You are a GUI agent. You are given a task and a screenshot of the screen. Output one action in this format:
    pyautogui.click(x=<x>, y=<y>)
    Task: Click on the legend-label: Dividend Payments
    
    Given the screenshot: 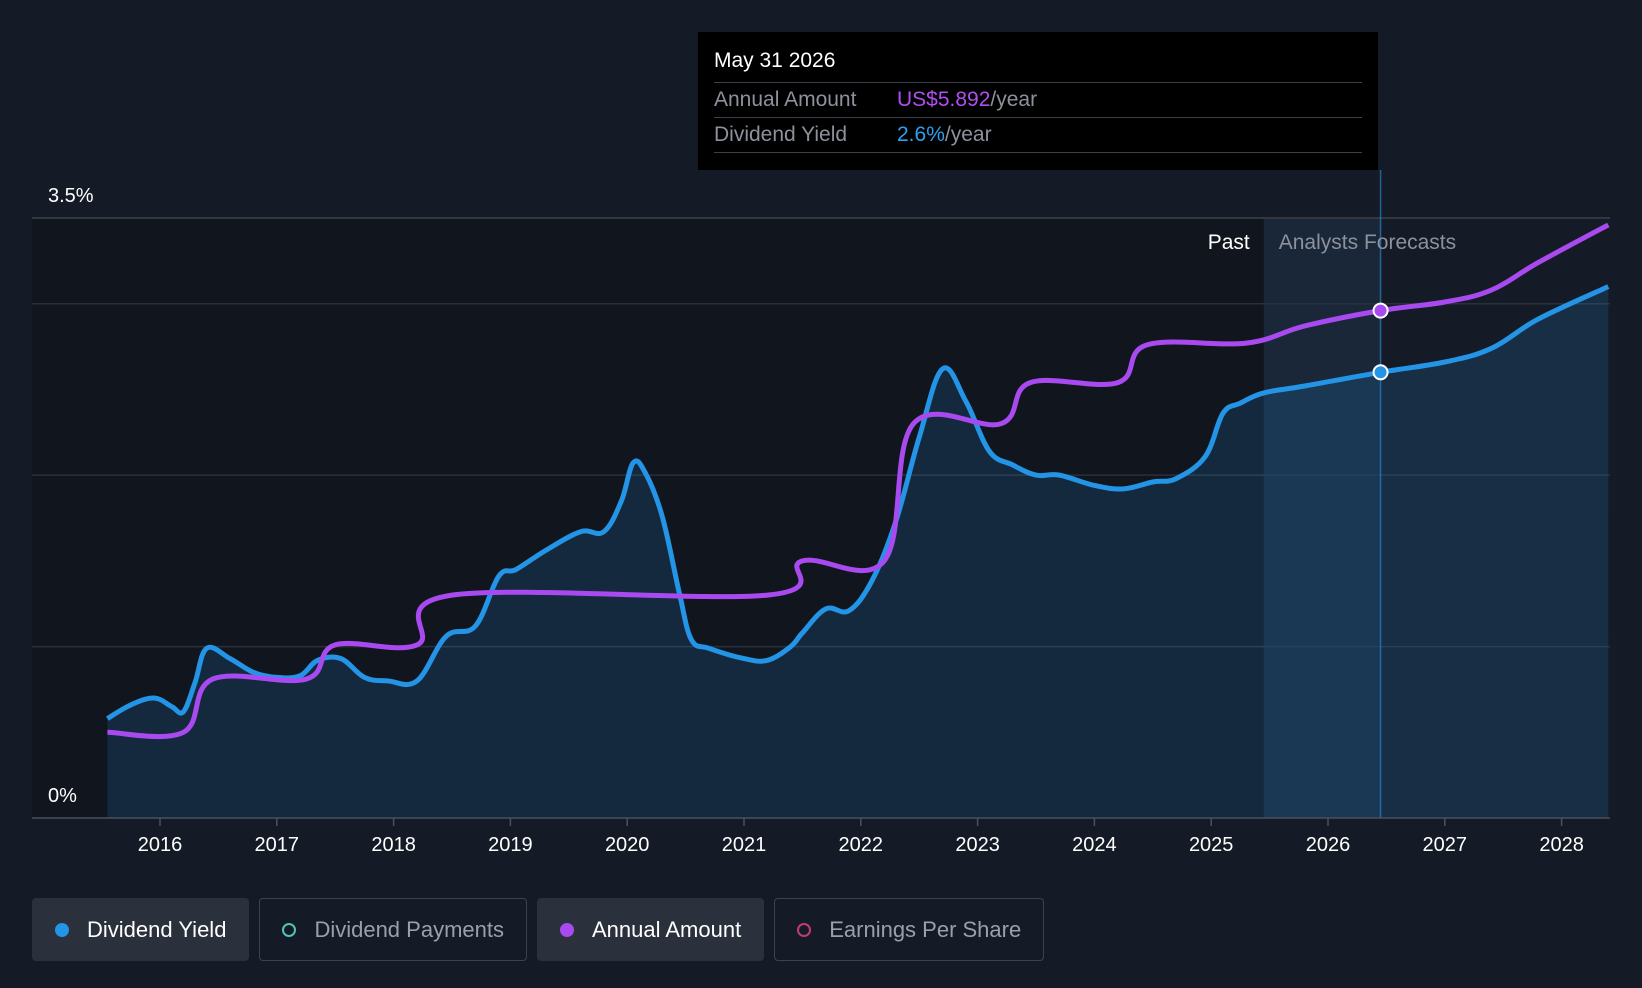 What is the action you would take?
    pyautogui.click(x=409, y=929)
    